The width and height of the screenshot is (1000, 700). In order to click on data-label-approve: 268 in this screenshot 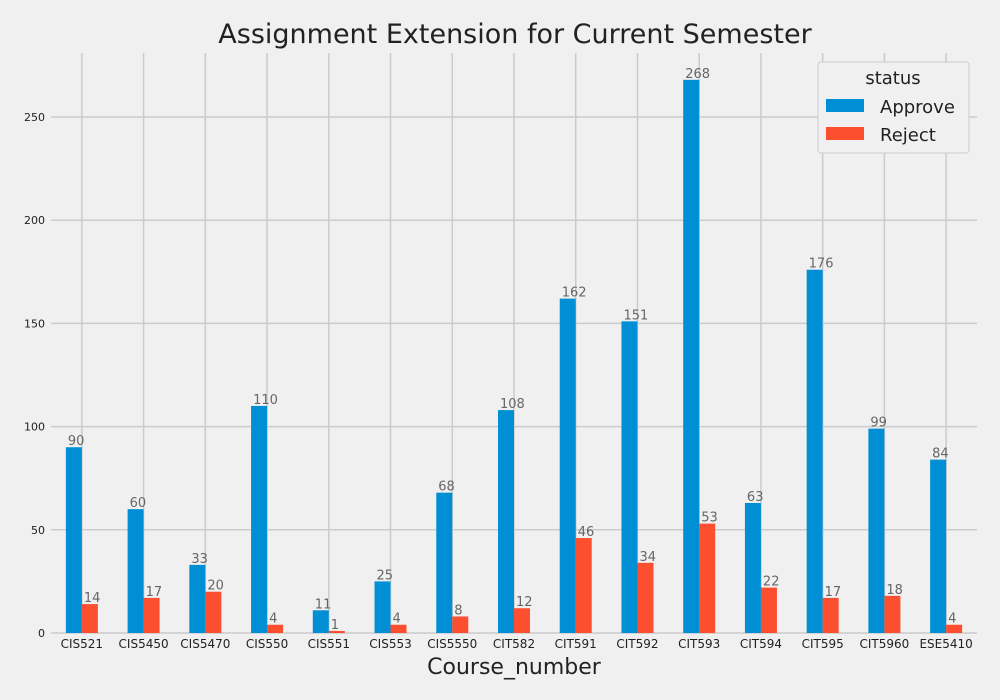, I will do `click(697, 74)`.